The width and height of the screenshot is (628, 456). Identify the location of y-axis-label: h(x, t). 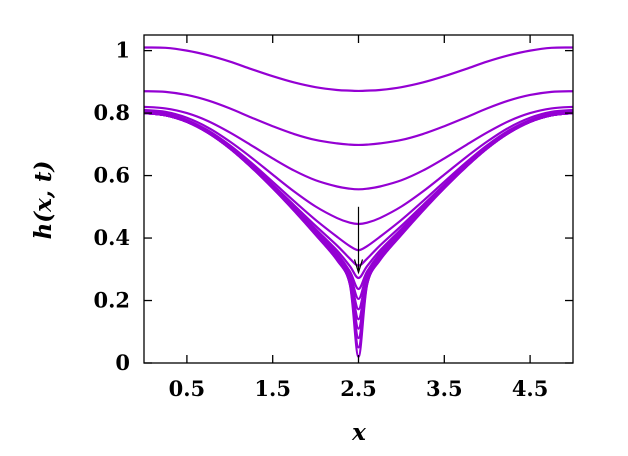
(43, 200).